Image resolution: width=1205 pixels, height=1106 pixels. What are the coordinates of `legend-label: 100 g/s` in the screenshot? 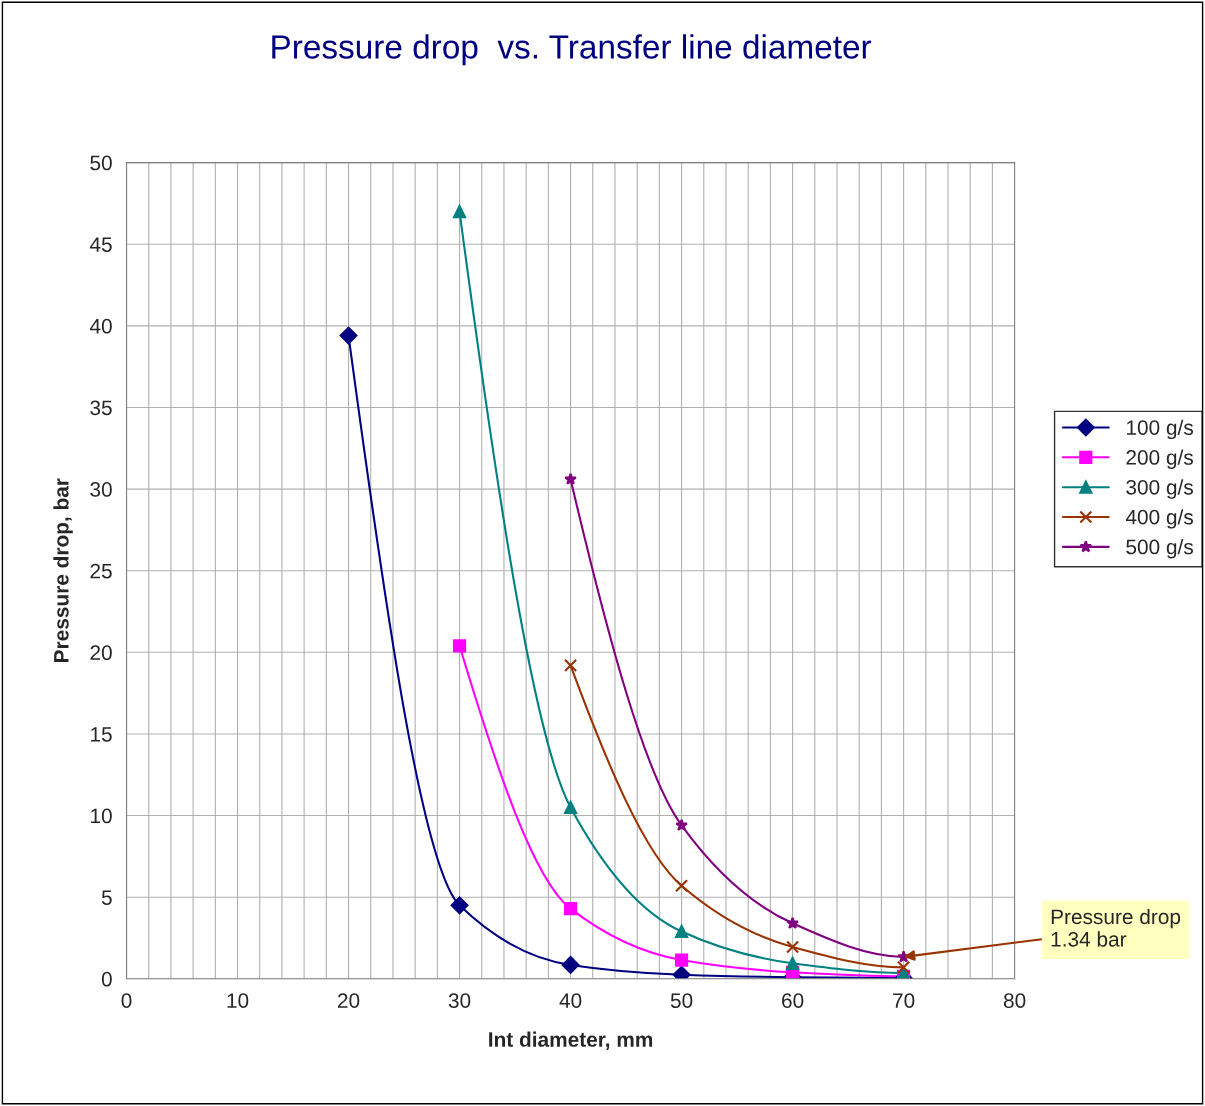 It's located at (1160, 429).